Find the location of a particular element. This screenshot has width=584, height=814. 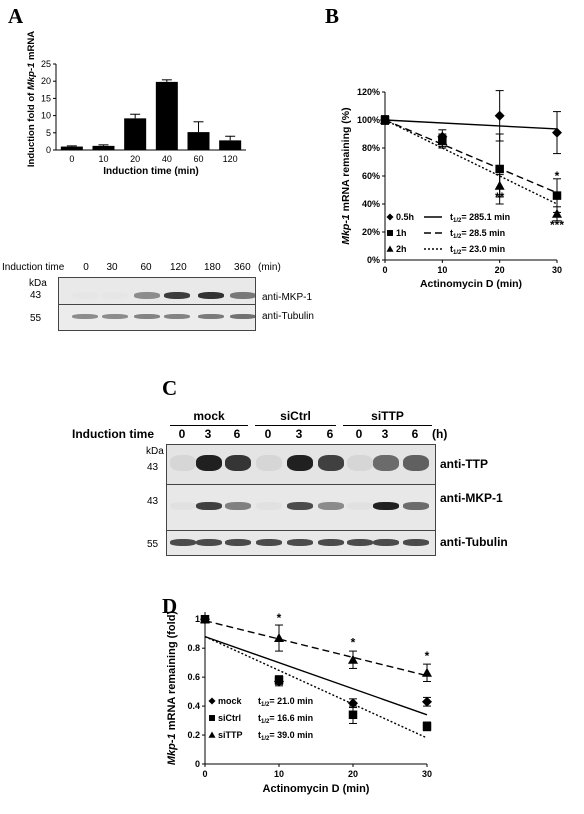

d-x-tick-label: 30 is located at coordinates (427, 774).